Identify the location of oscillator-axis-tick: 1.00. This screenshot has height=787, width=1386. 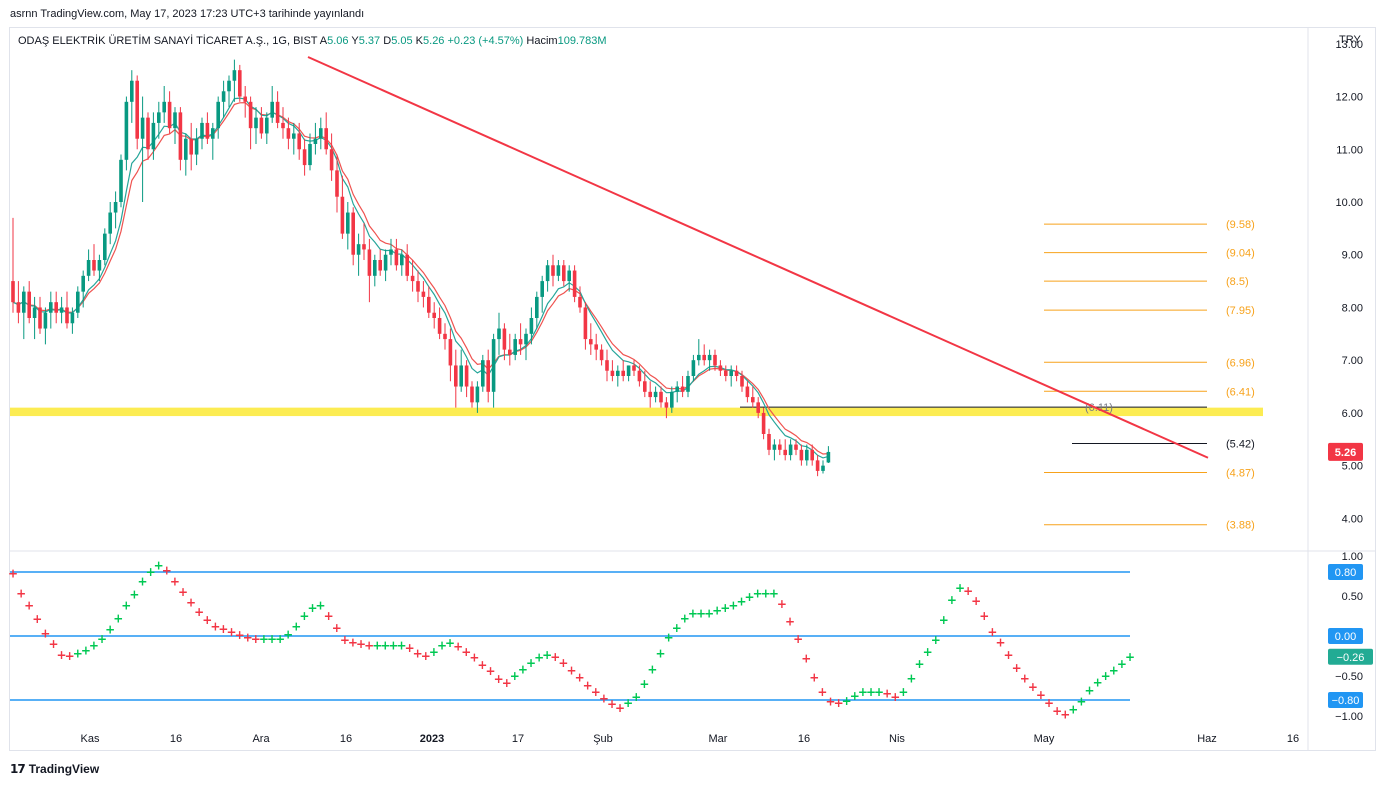
(1352, 557).